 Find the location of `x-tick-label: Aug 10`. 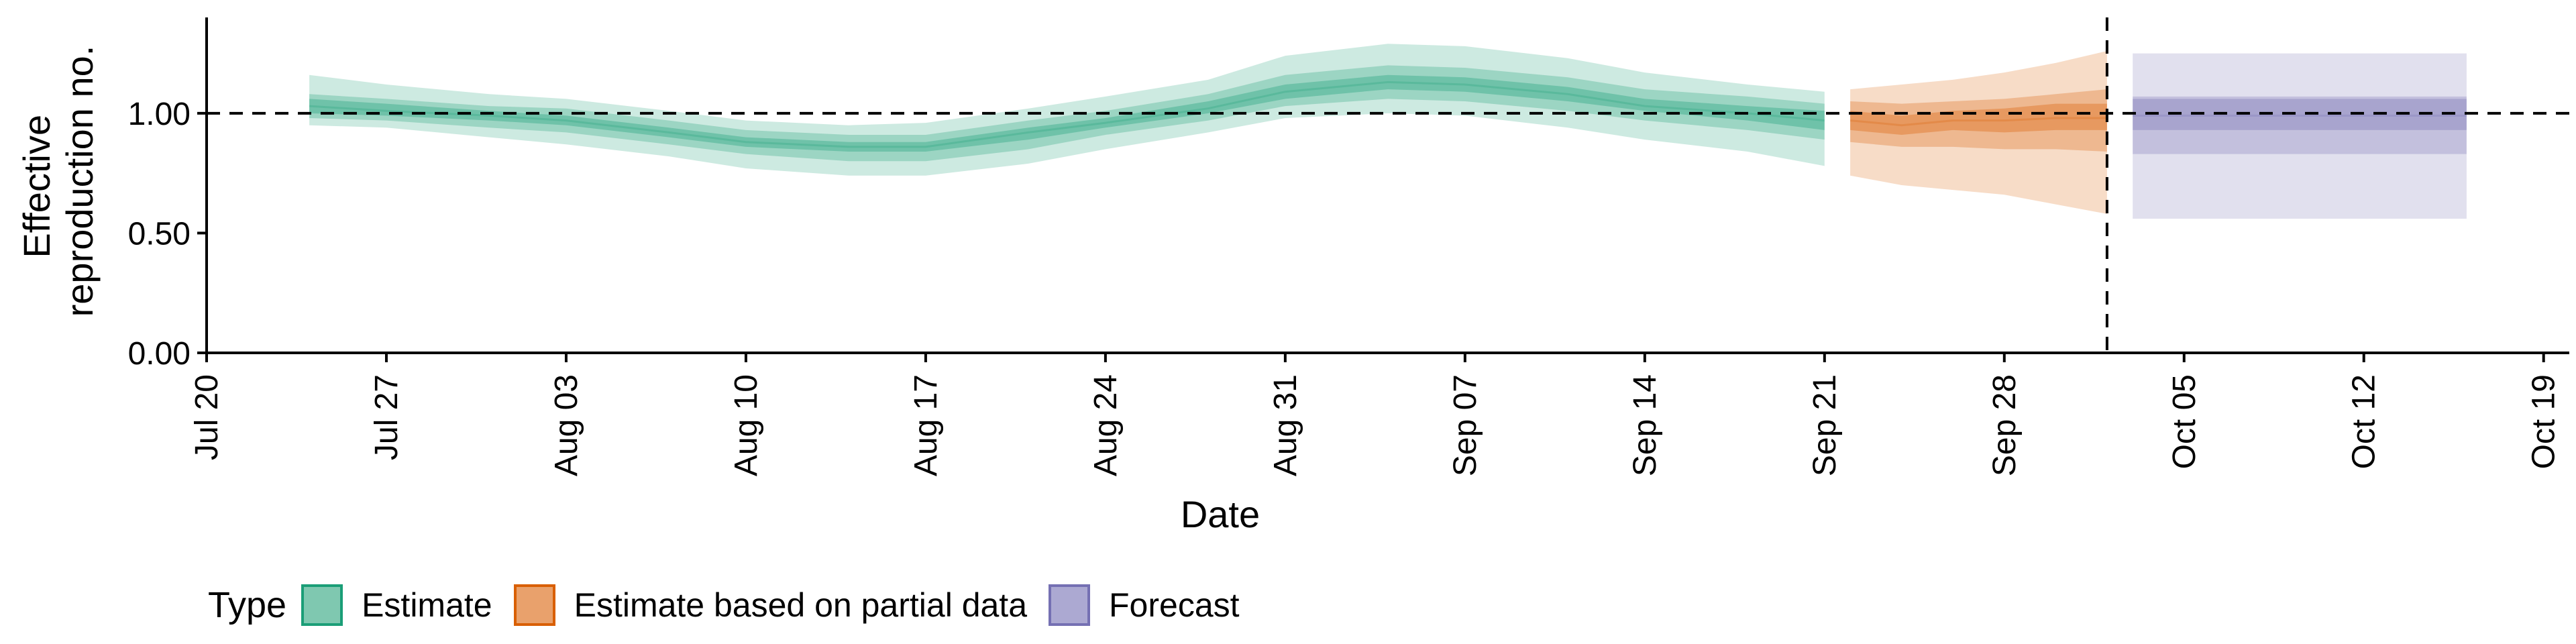

x-tick-label: Aug 10 is located at coordinates (746, 425).